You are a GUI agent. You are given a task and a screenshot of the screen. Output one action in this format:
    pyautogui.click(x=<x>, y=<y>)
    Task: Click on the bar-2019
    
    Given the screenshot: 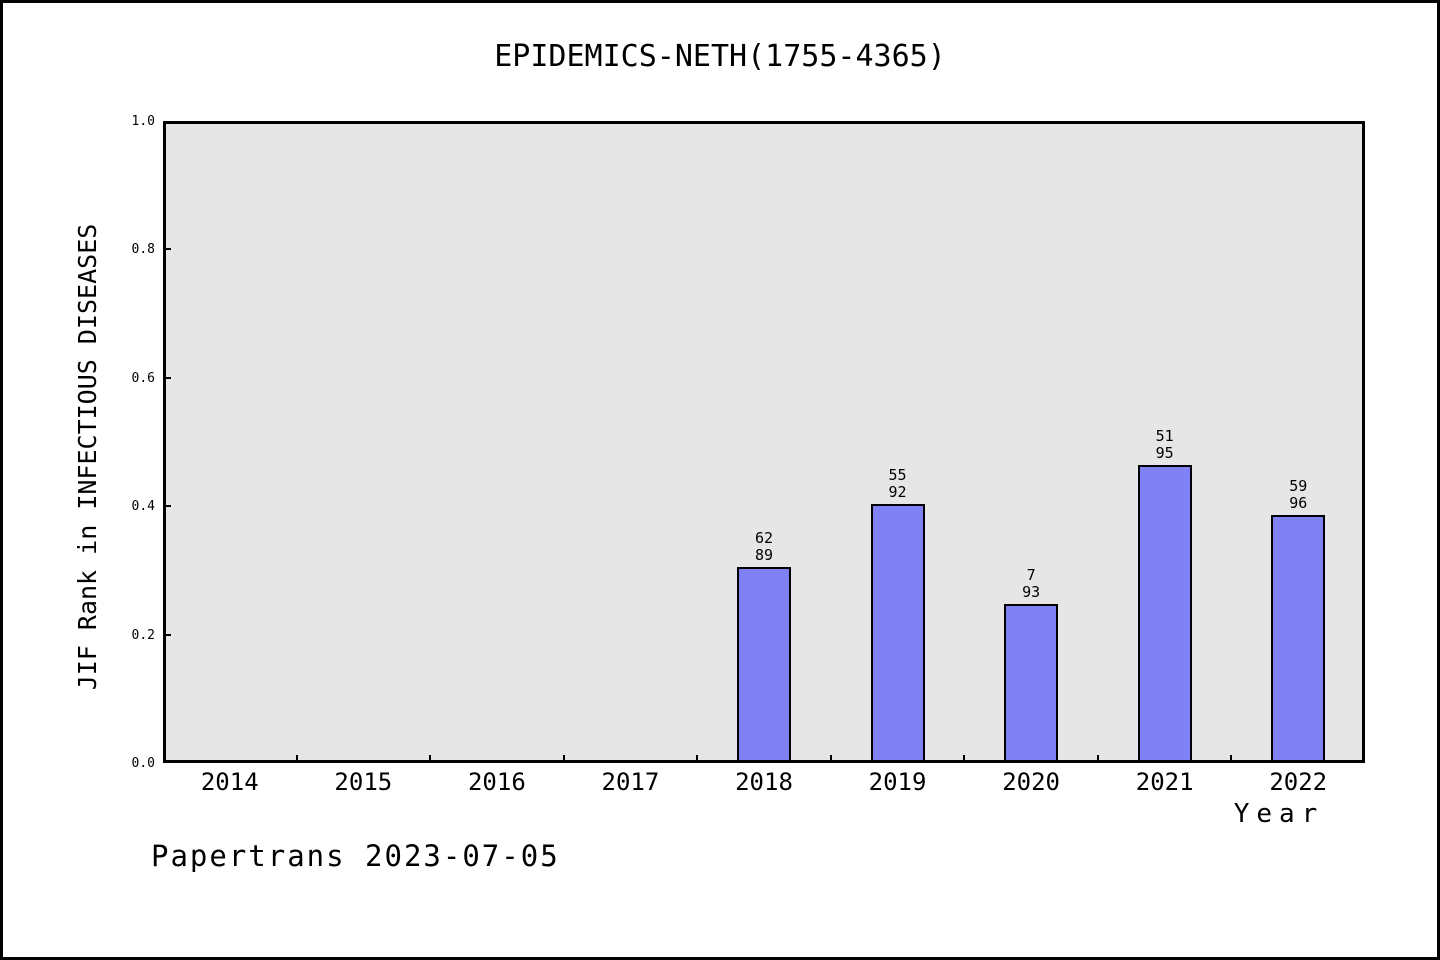 What is the action you would take?
    pyautogui.click(x=897, y=633)
    